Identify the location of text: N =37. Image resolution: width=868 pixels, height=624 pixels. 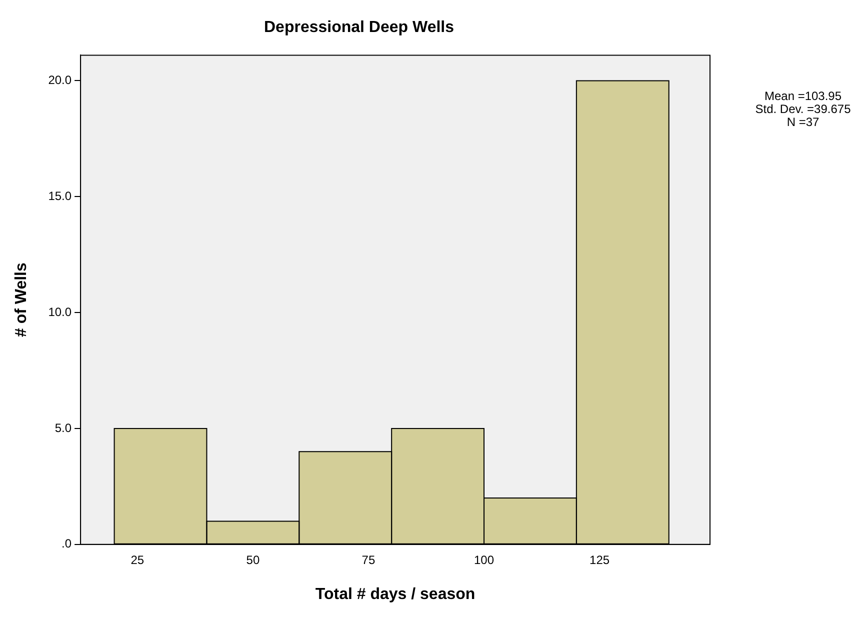
(803, 122).